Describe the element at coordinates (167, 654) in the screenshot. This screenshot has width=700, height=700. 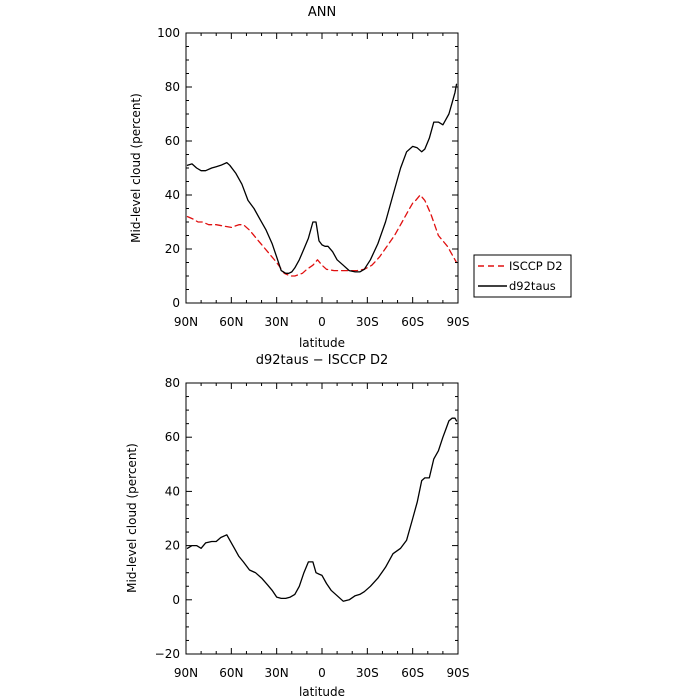
I see `y-tick-label: −20` at that location.